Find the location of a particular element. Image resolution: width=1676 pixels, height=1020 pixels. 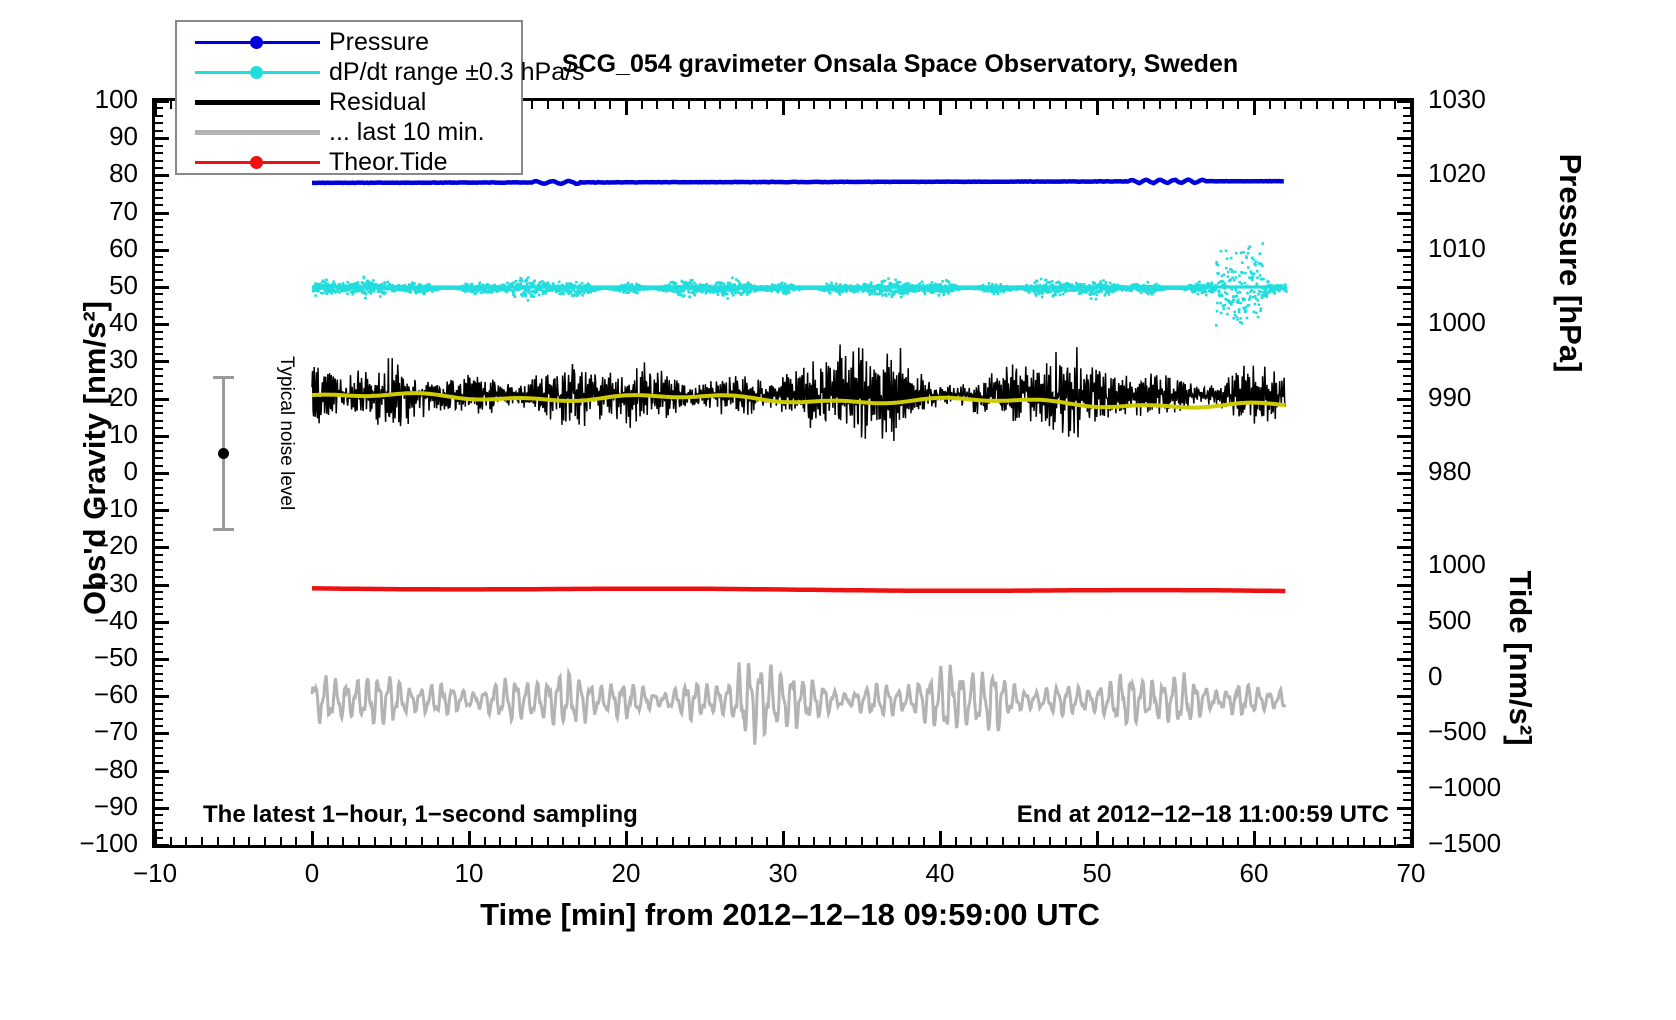

annotation-end-time: End at 2012−12−18 11:00:59 UTC is located at coordinates (1202, 814).